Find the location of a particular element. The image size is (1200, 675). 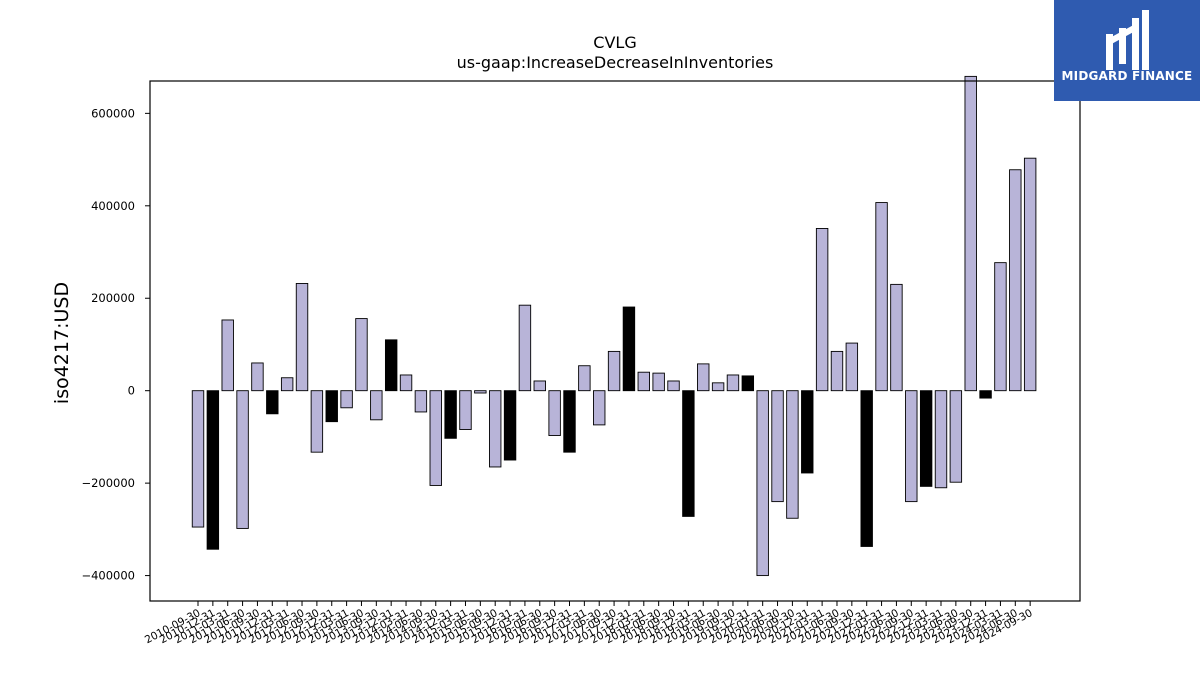

chart-title: CVLG is located at coordinates (615, 42).